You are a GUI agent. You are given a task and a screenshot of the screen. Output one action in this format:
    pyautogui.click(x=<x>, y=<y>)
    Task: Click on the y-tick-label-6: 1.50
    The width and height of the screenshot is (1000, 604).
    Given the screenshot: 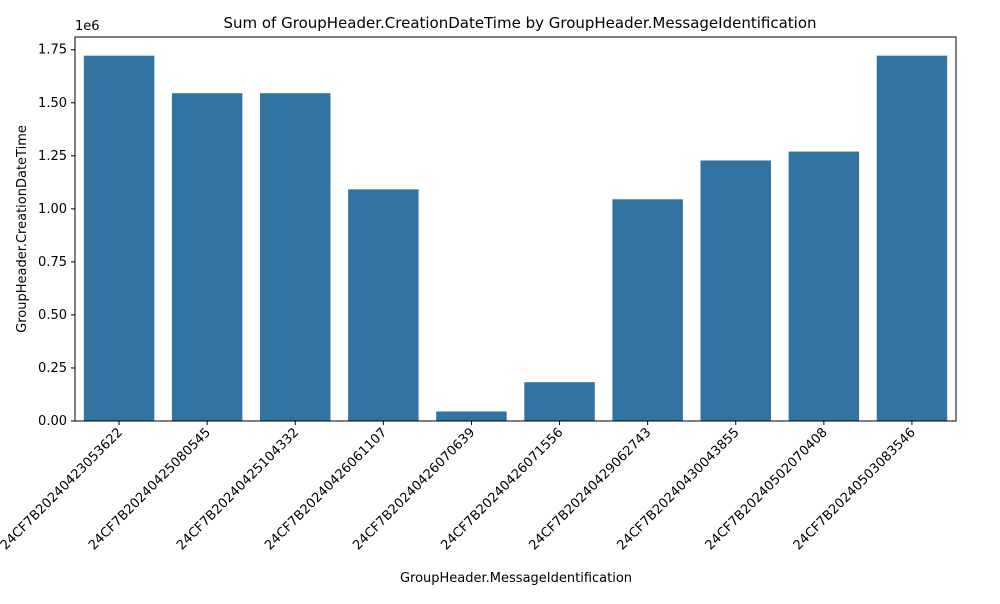 What is the action you would take?
    pyautogui.click(x=52, y=103)
    